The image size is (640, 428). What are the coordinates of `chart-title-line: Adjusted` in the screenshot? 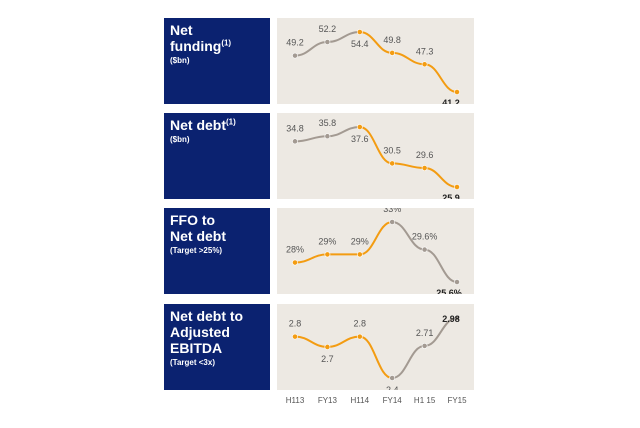 It's located at (200, 332).